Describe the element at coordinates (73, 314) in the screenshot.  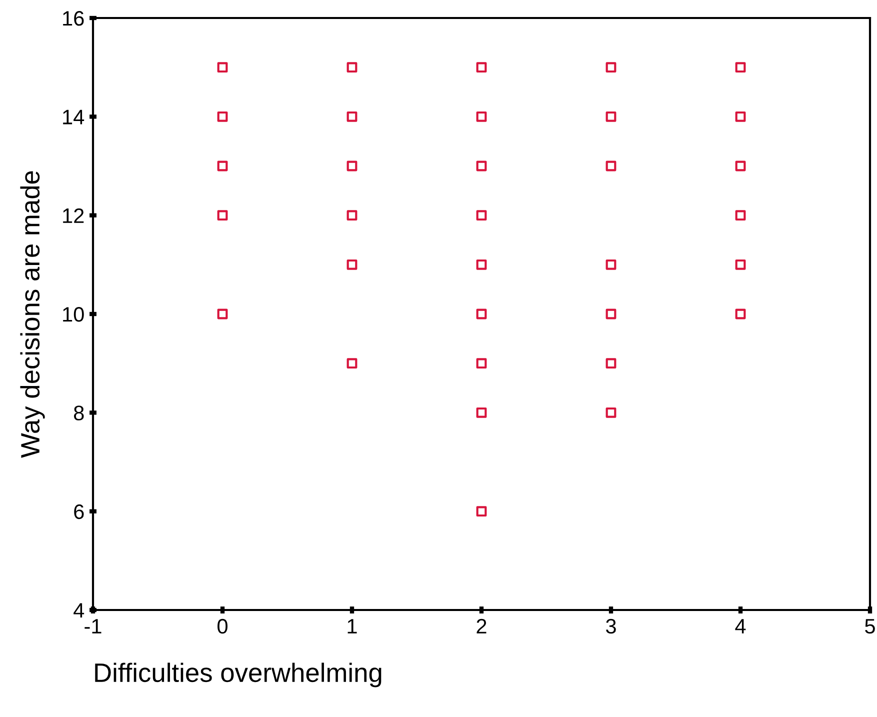
I see `y-tick-label: 10` at that location.